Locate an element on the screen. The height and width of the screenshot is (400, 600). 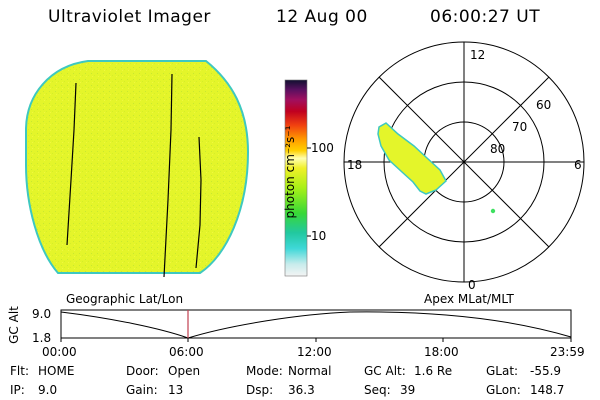
mlat-label-70: 70 is located at coordinates (520, 127).